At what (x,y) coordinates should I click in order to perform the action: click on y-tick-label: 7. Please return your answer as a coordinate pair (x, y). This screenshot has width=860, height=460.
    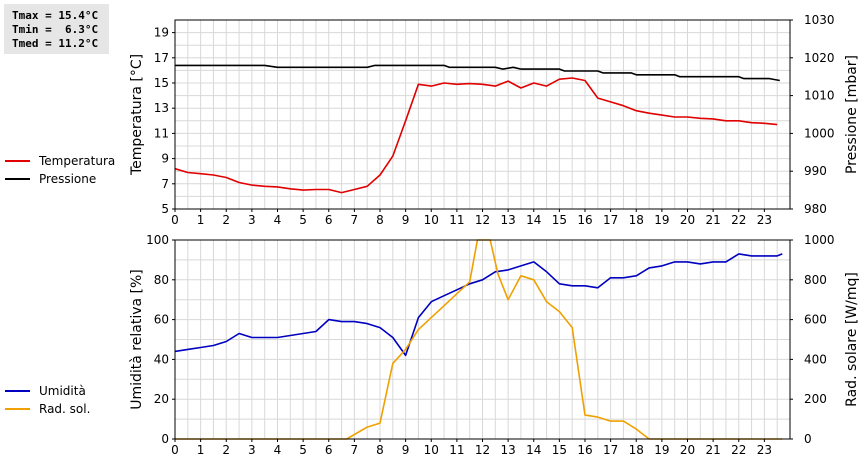
    Looking at the image, I should click on (165, 184).